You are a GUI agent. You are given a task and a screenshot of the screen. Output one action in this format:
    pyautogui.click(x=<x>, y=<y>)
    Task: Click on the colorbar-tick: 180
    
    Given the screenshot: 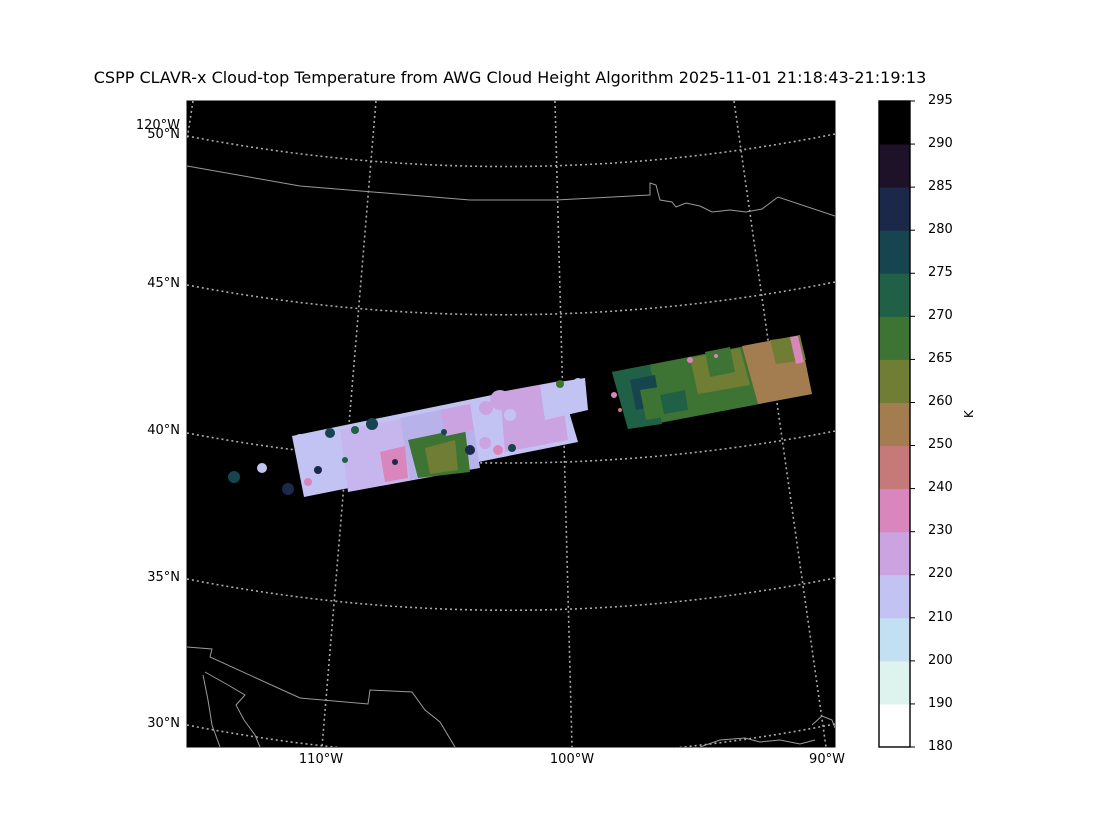 What is the action you would take?
    pyautogui.click(x=940, y=746)
    